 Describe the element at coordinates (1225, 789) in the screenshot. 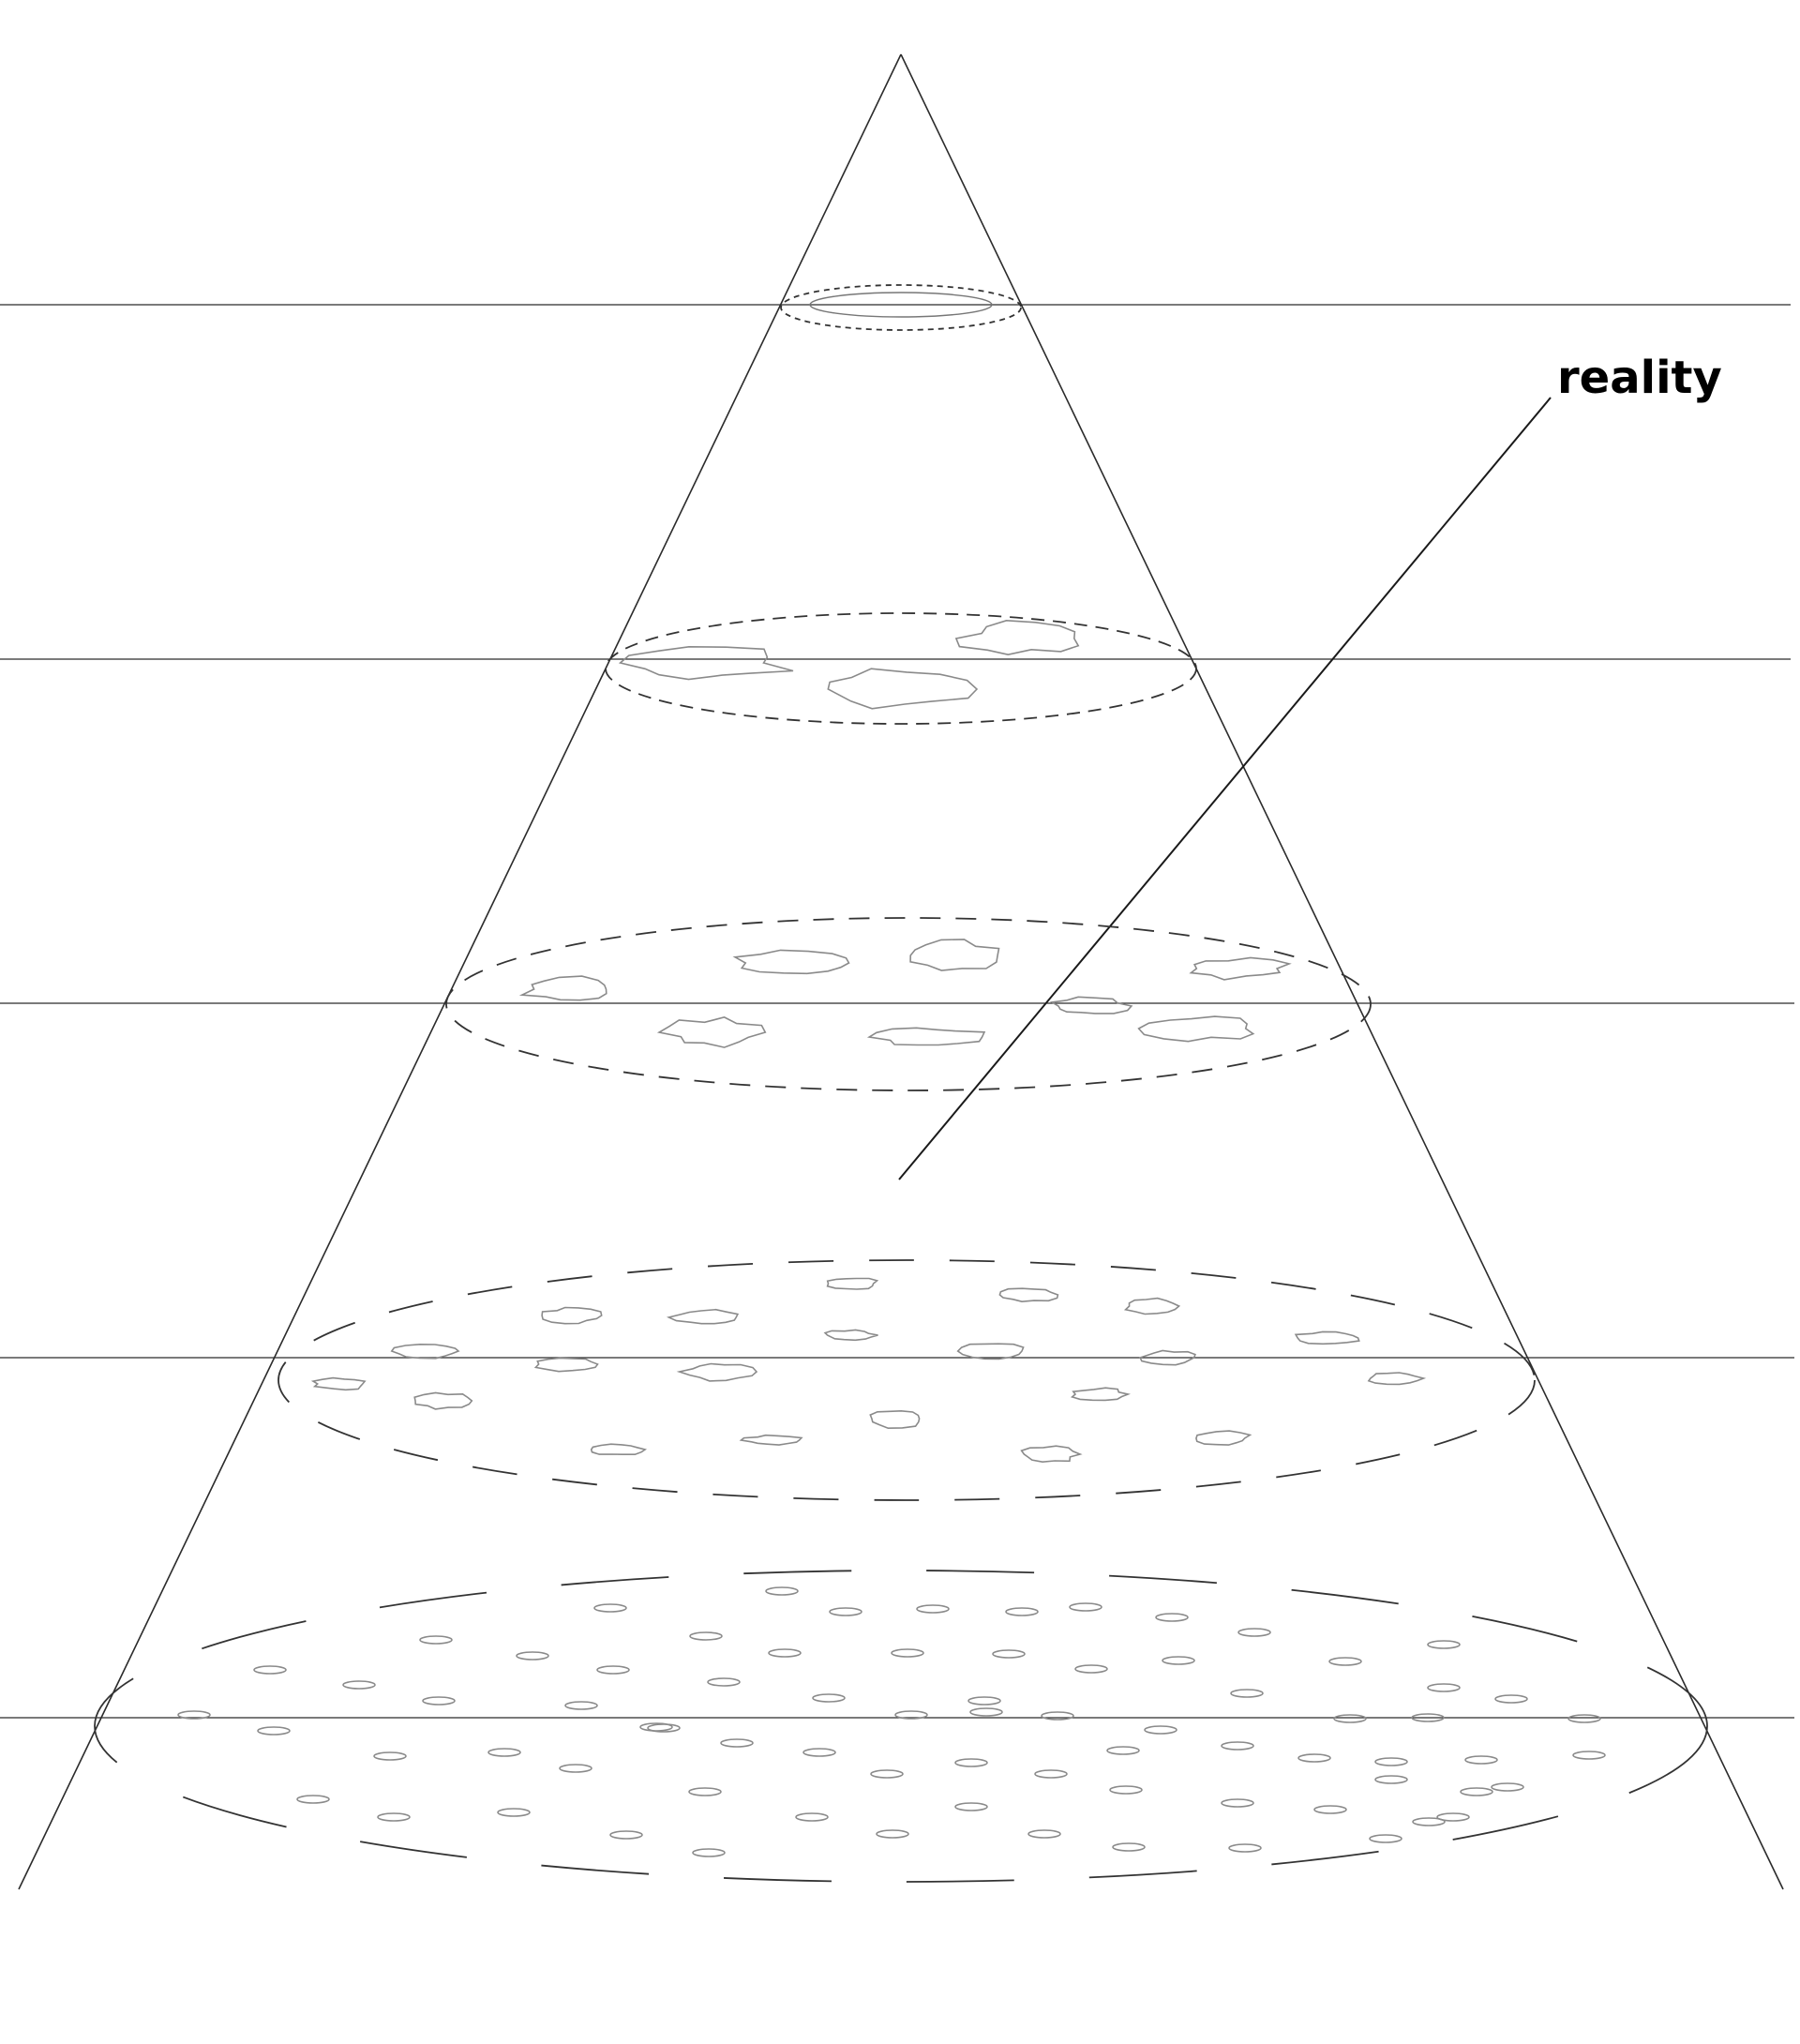

I see `label-pointer-line` at that location.